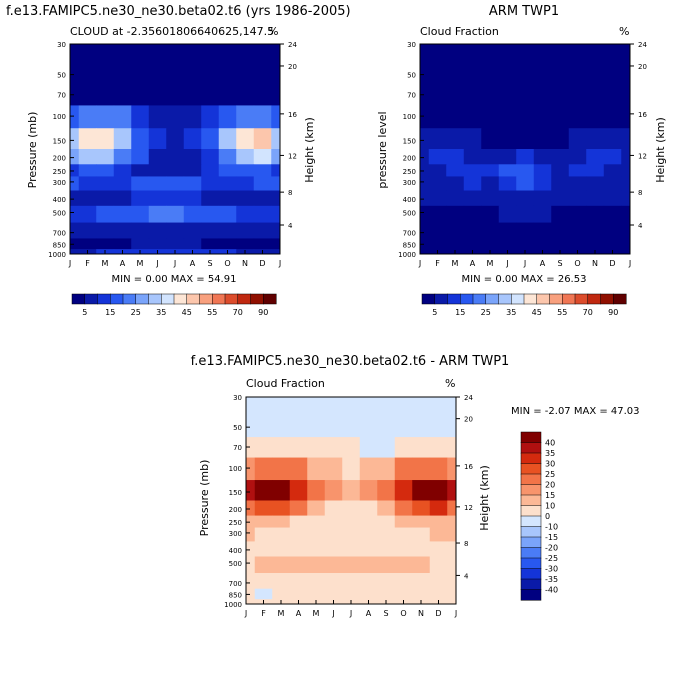  Describe the element at coordinates (642, 156) in the screenshot. I see `height-tick-label: 12` at that location.